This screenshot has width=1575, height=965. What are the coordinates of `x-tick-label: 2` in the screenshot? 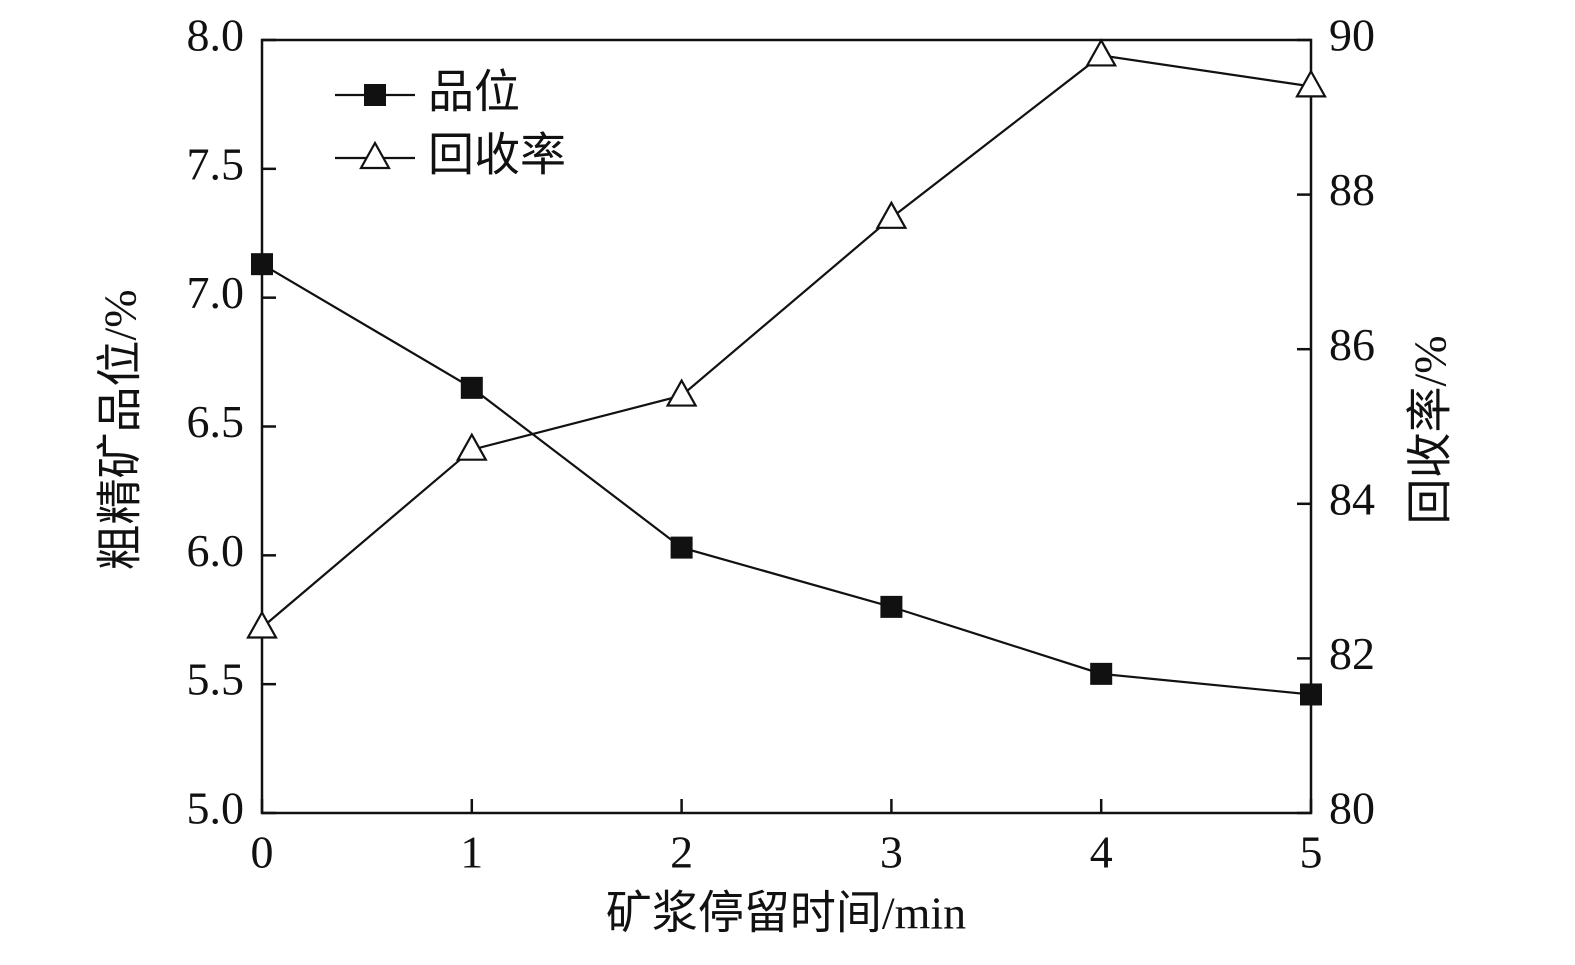 It's located at (681, 852).